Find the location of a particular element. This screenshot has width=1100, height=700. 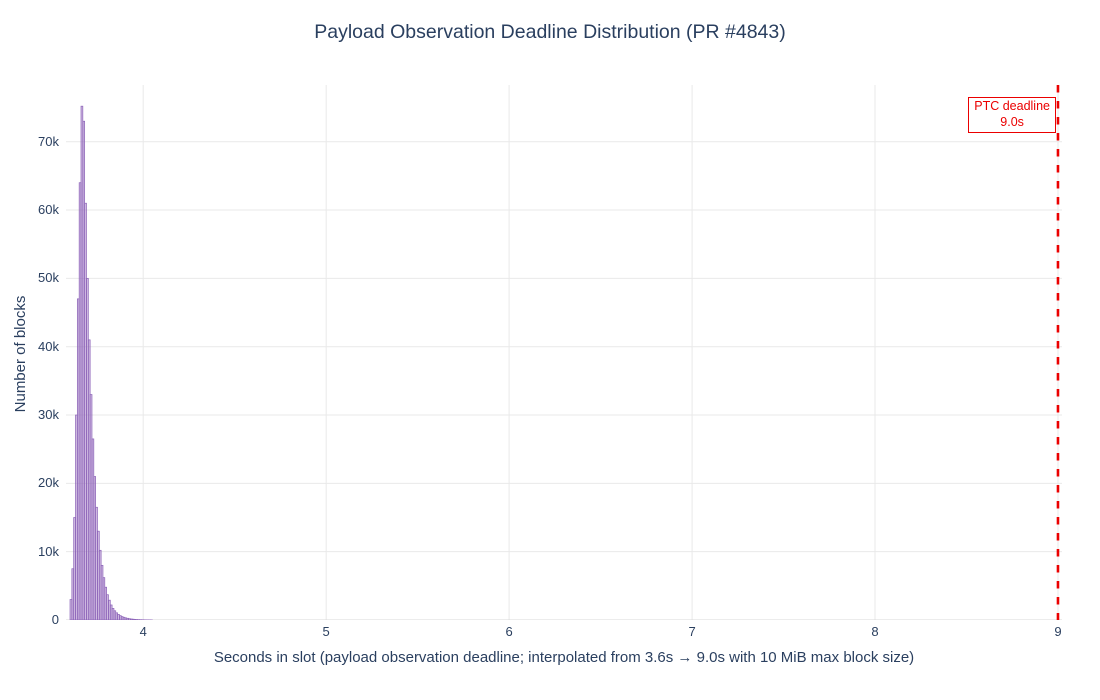

histogram-bars is located at coordinates (111, 363).